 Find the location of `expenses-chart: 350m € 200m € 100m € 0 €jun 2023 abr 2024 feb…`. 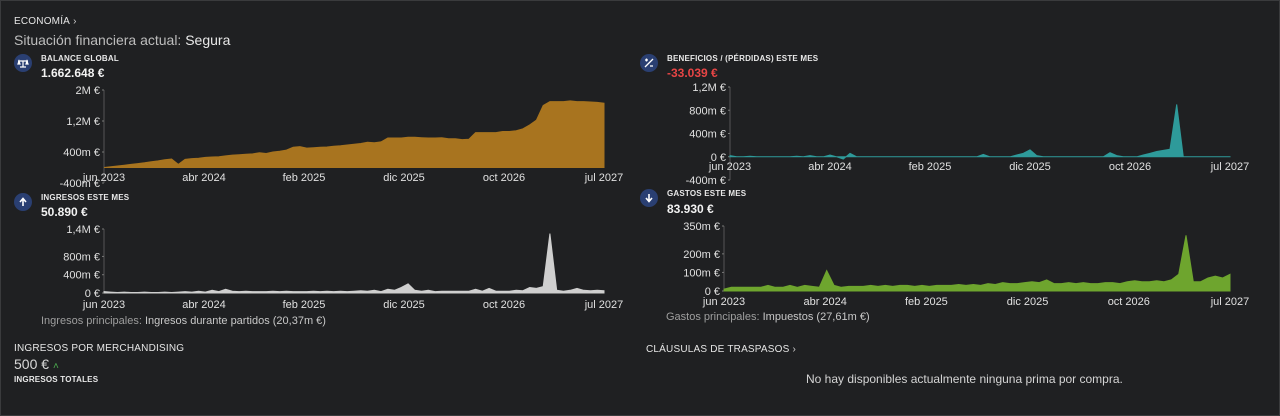

expenses-chart: 350m € 200m € 100m € 0 €jun 2023 abr 2024 feb… is located at coordinates (966, 264).